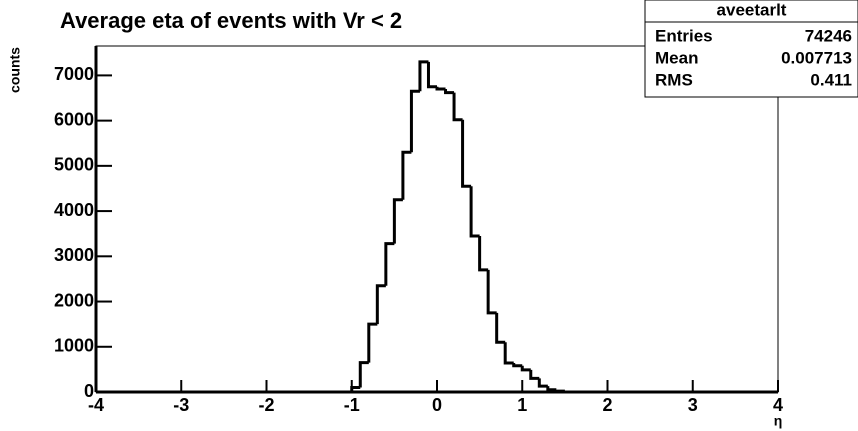 The image size is (858, 431). Describe the element at coordinates (15, 70) in the screenshot. I see `y-axis-label: counts` at that location.